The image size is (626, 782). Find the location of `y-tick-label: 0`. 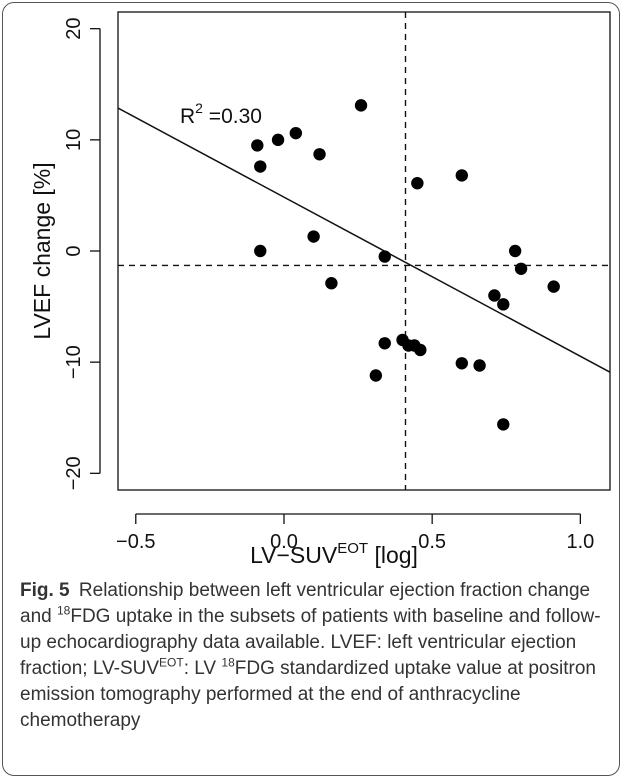

y-tick-label: 0 is located at coordinates (74, 250).